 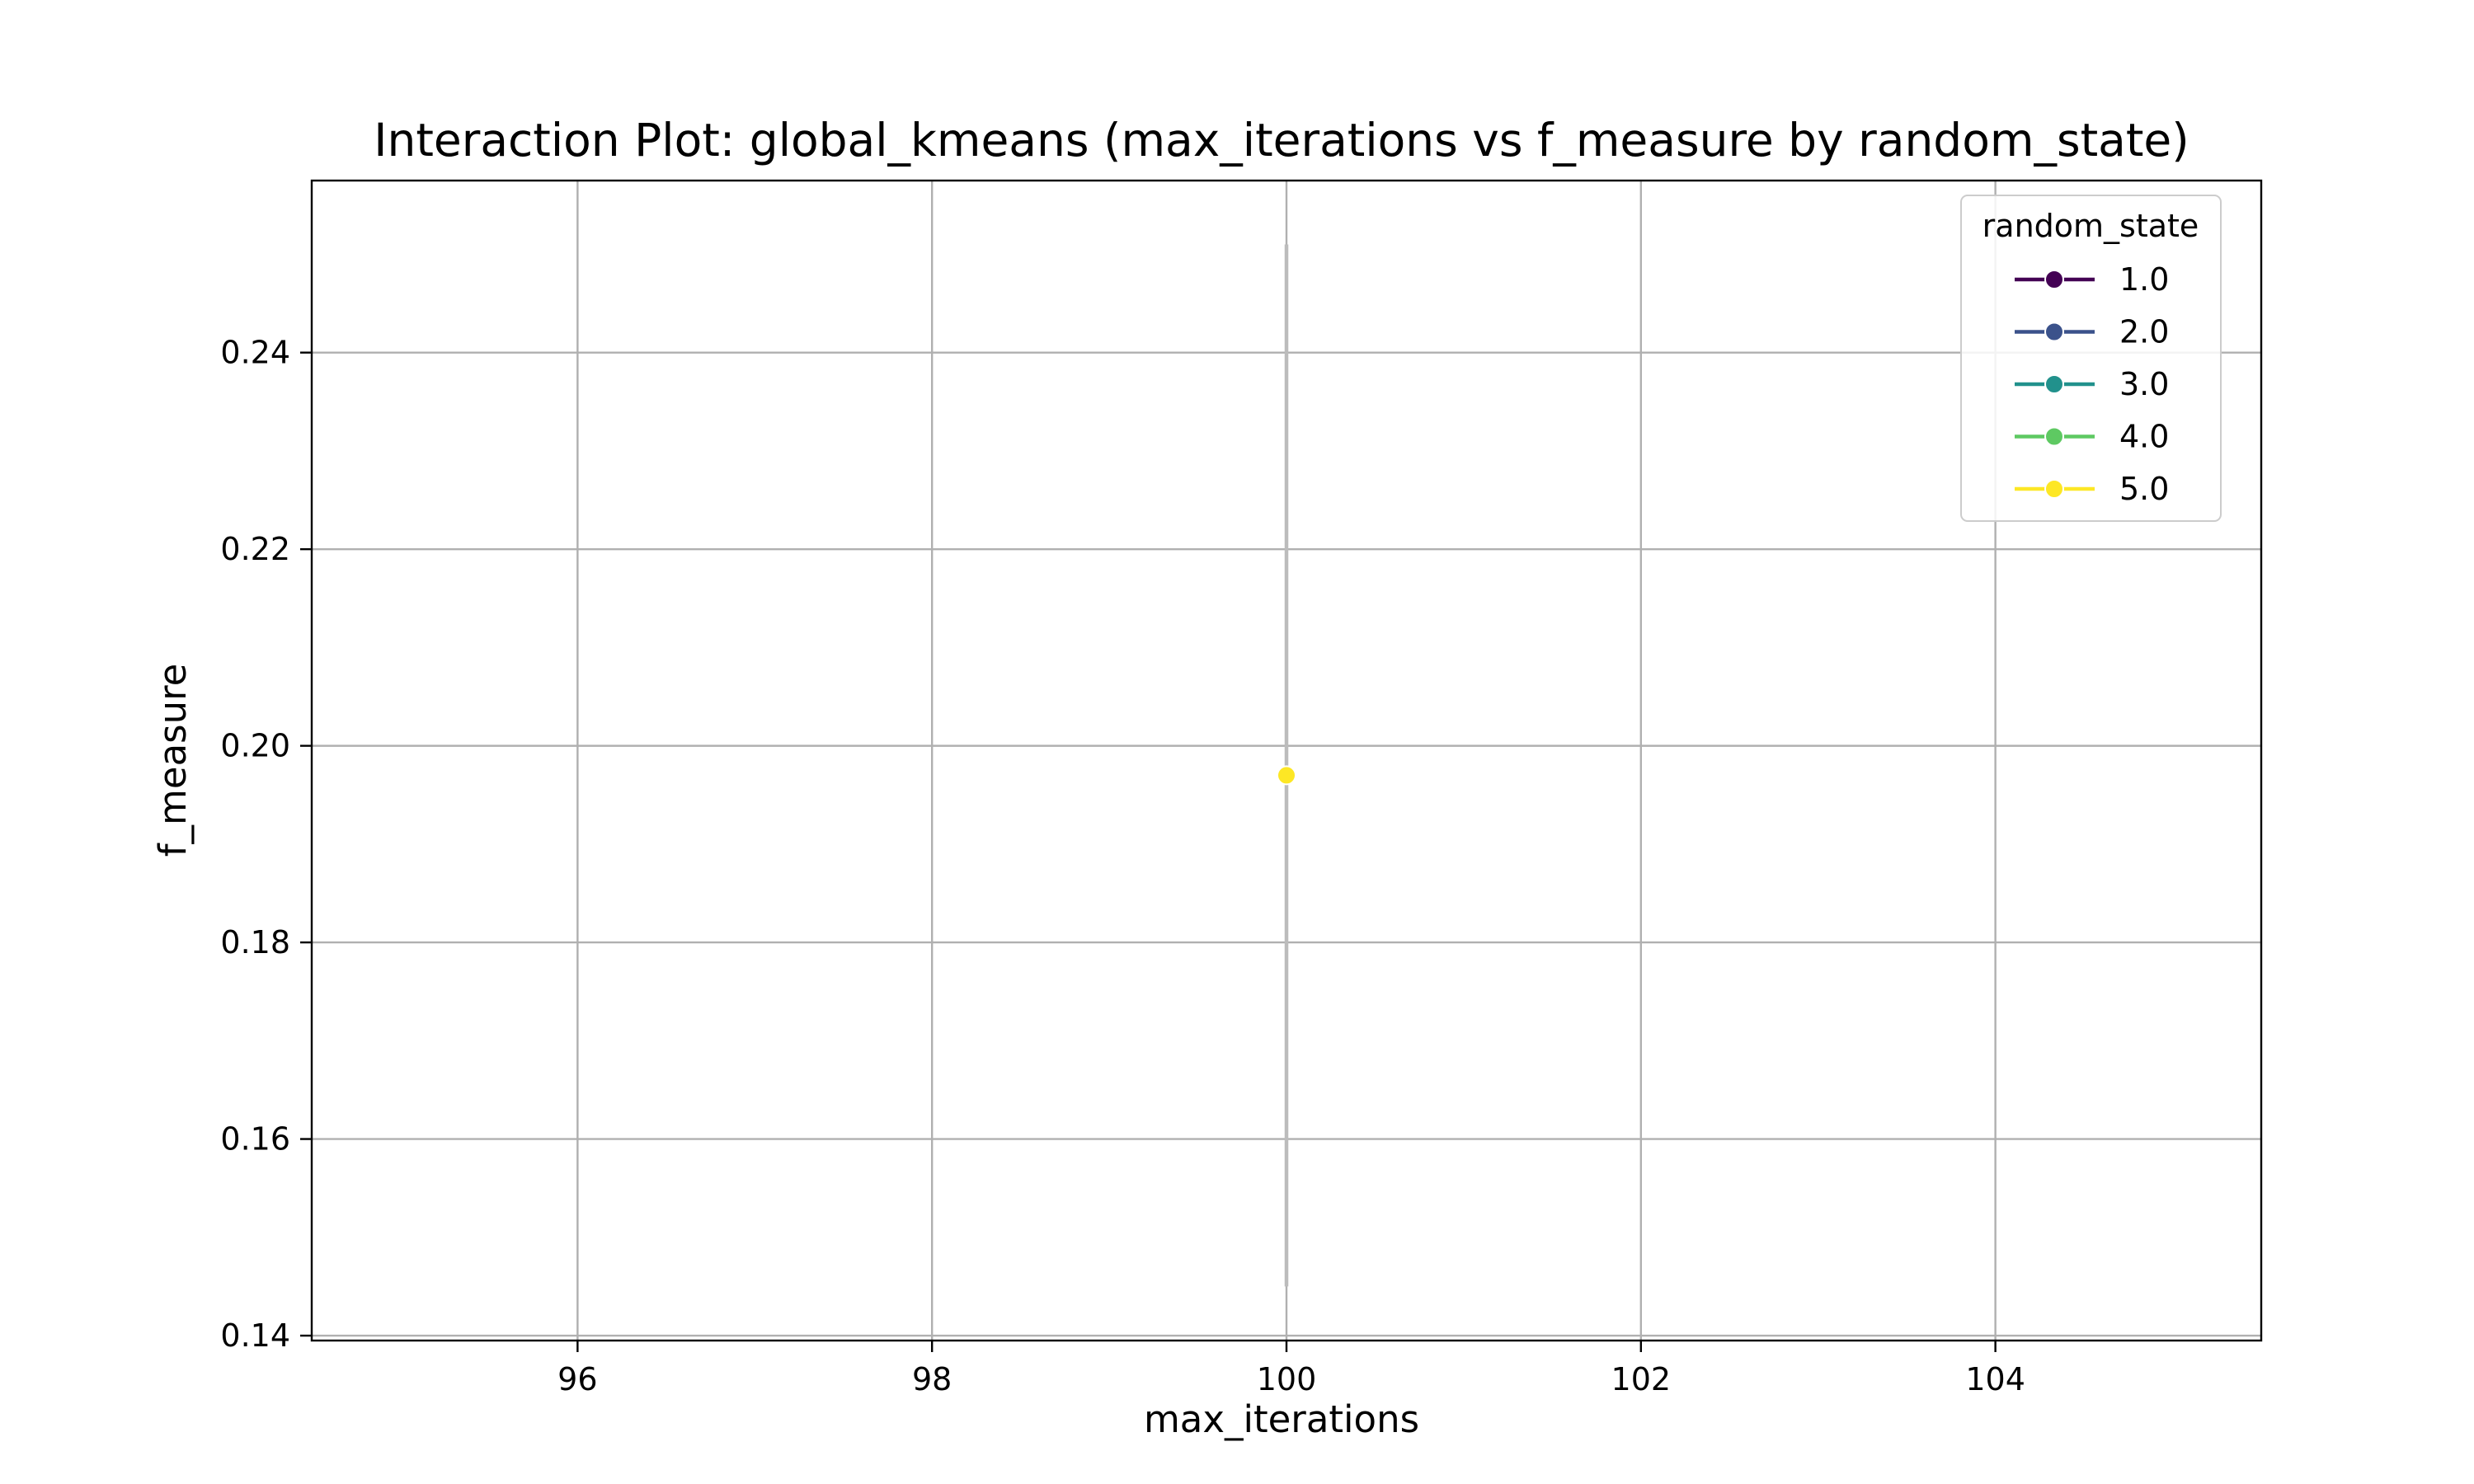 I want to click on legend-label: 3.0, so click(x=2144, y=384).